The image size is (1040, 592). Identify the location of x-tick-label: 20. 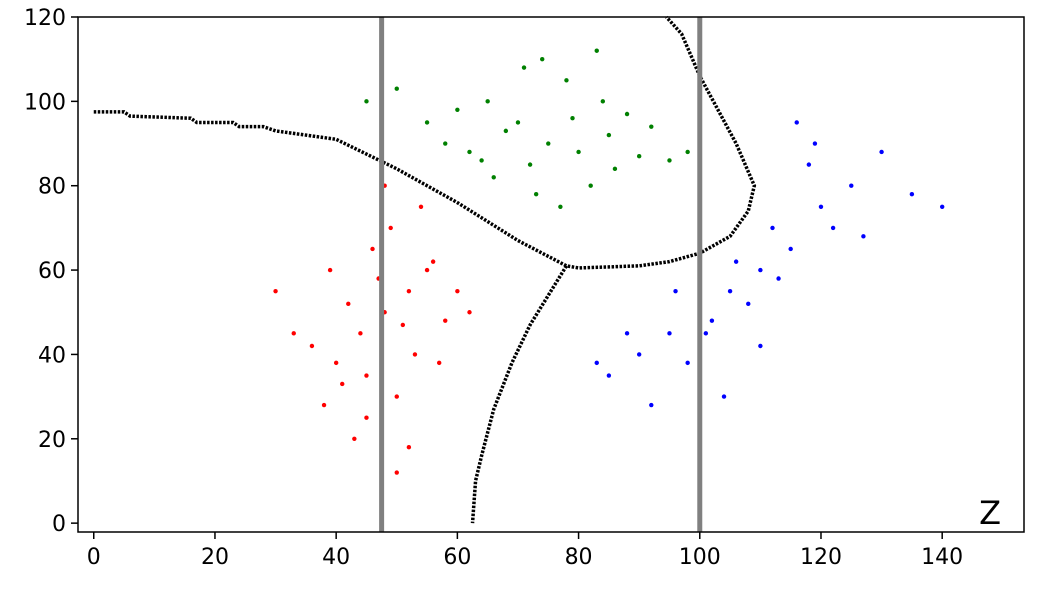
(215, 557).